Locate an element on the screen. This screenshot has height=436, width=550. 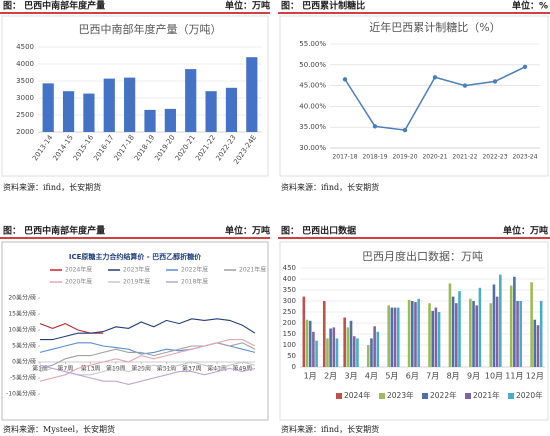
y-tick-label: 300 is located at coordinates (289, 301).